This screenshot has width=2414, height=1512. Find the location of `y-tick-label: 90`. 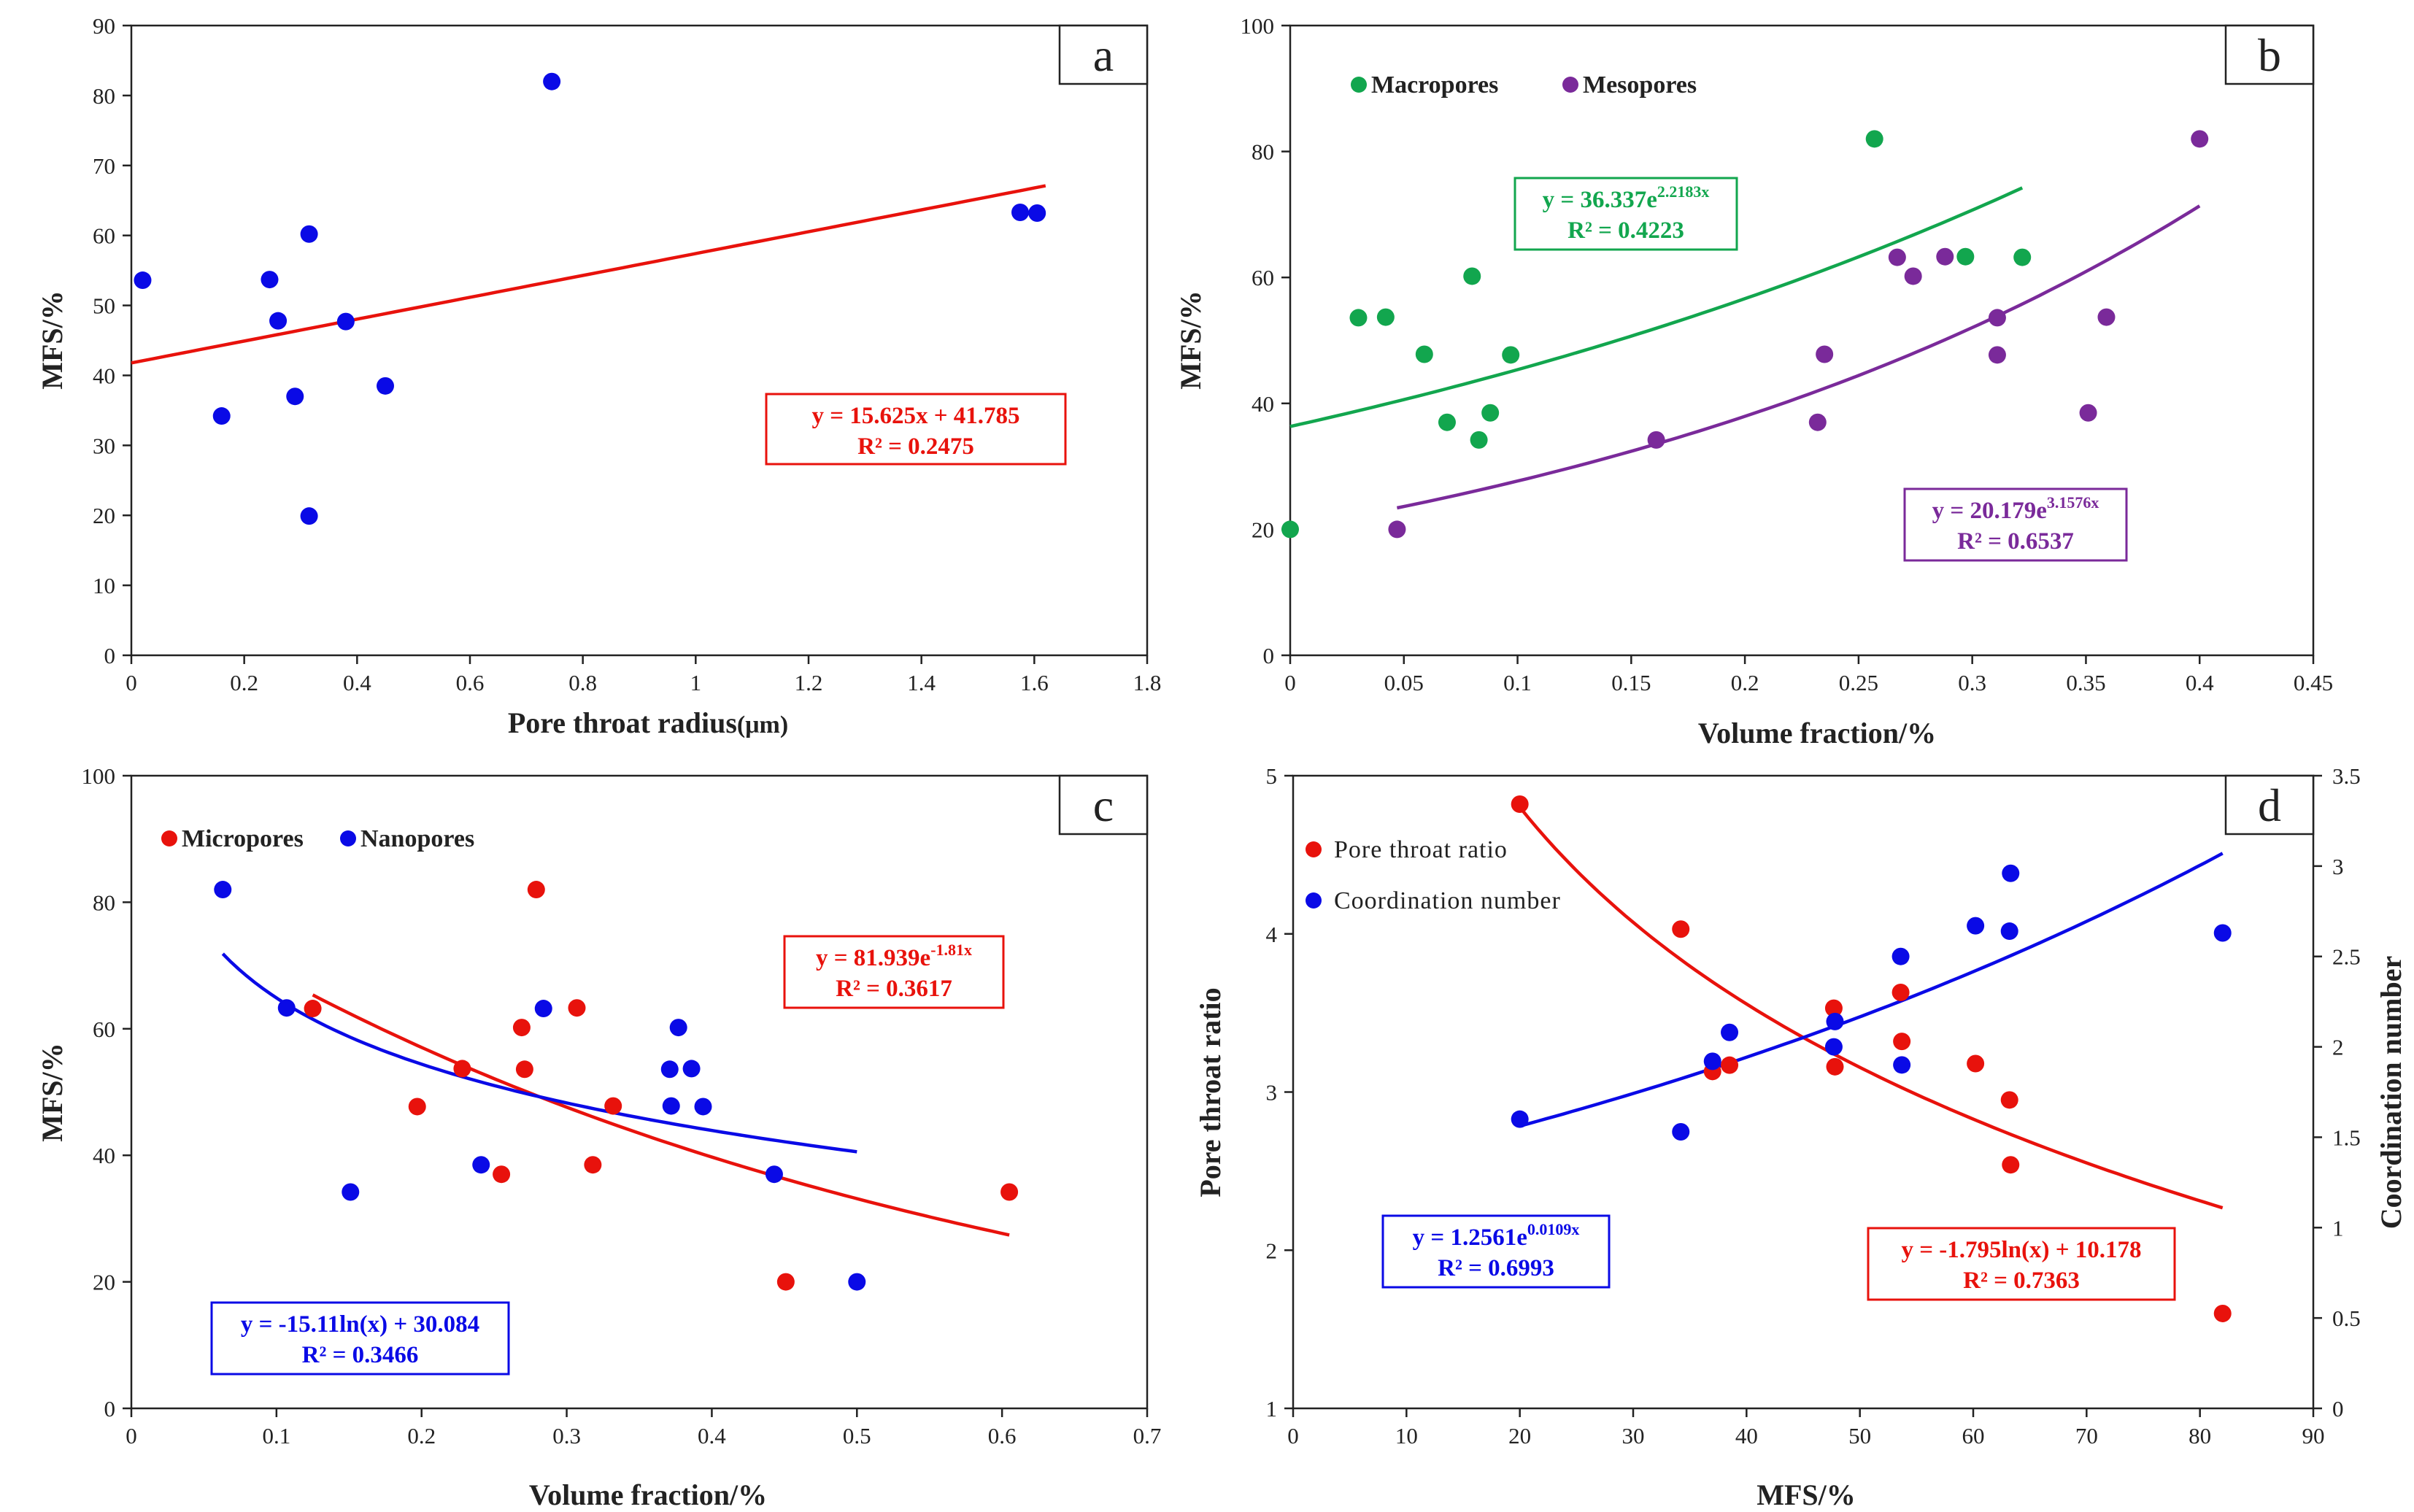

y-tick-label: 90 is located at coordinates (104, 26).